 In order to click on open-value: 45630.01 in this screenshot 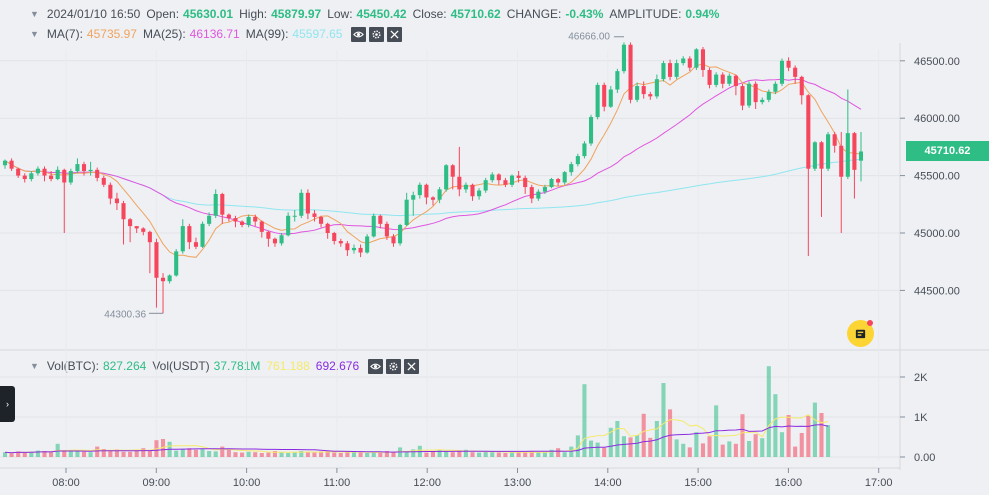, I will do `click(208, 14)`.